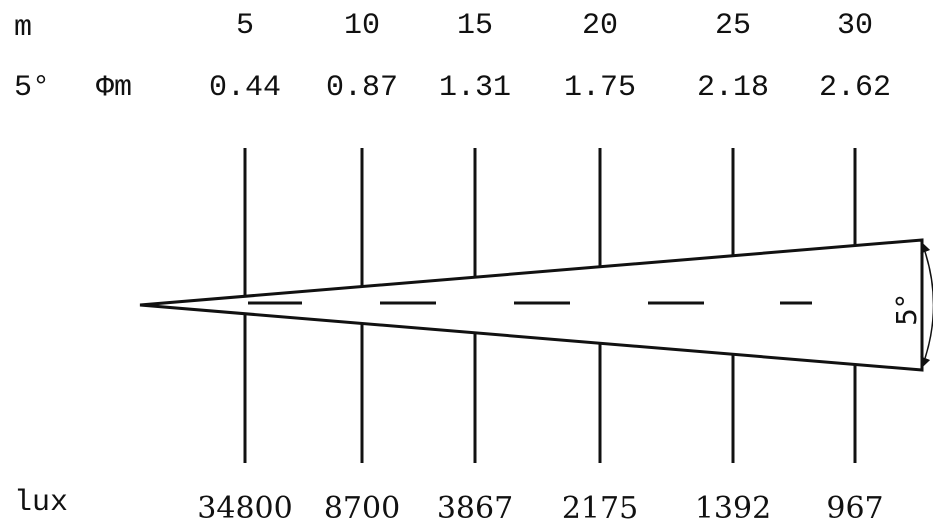 This screenshot has height=531, width=933. I want to click on row-label: lux, so click(41, 503).